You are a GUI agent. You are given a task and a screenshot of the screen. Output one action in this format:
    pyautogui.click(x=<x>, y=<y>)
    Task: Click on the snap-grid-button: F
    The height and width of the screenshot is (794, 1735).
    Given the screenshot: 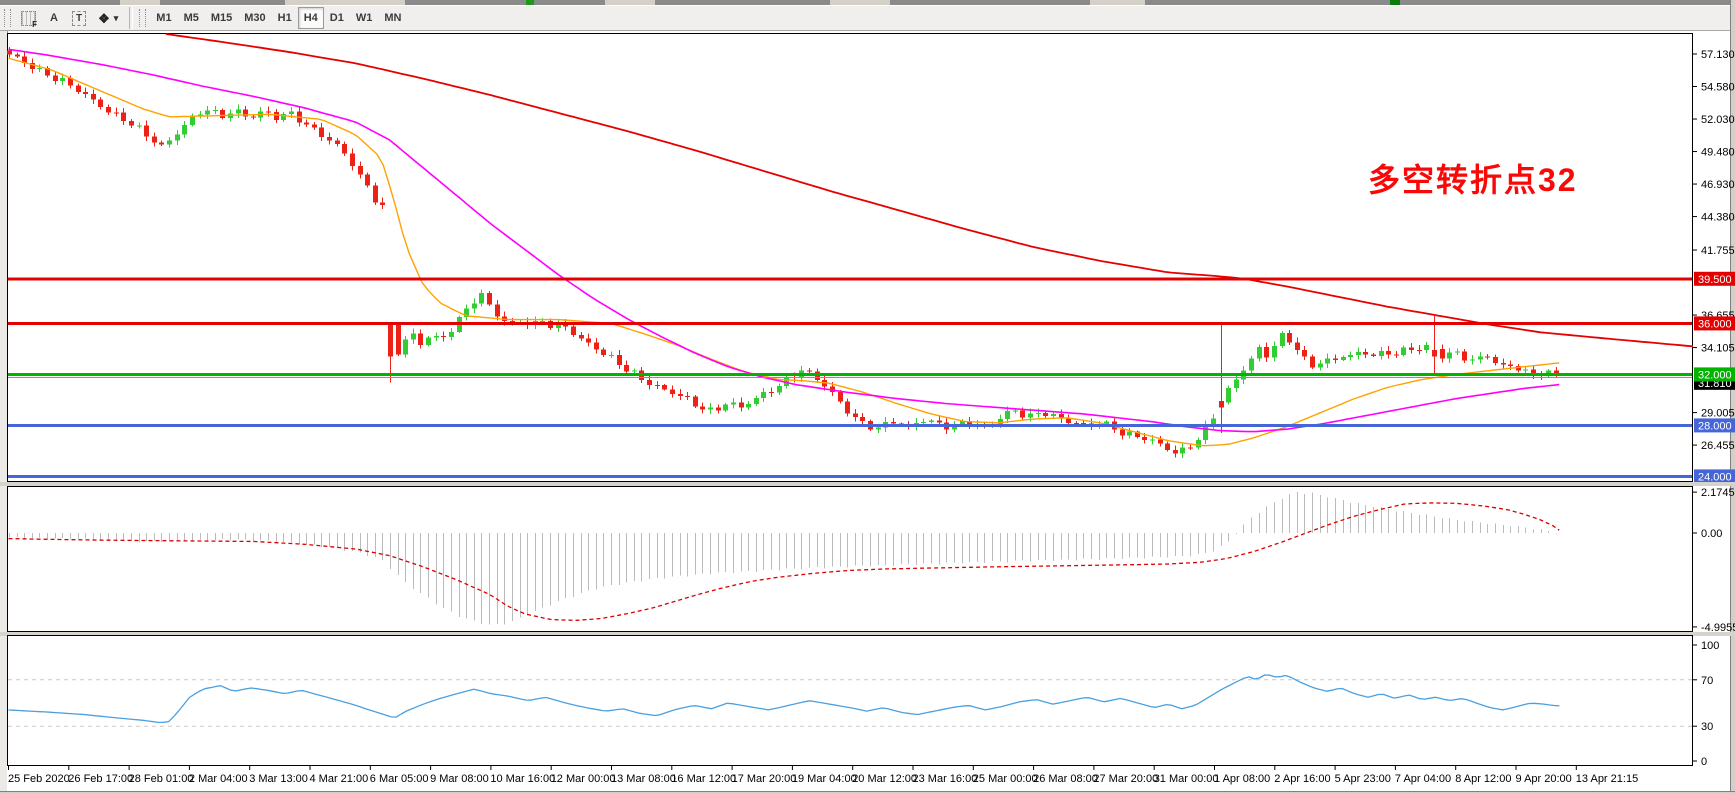 What is the action you would take?
    pyautogui.click(x=28, y=18)
    